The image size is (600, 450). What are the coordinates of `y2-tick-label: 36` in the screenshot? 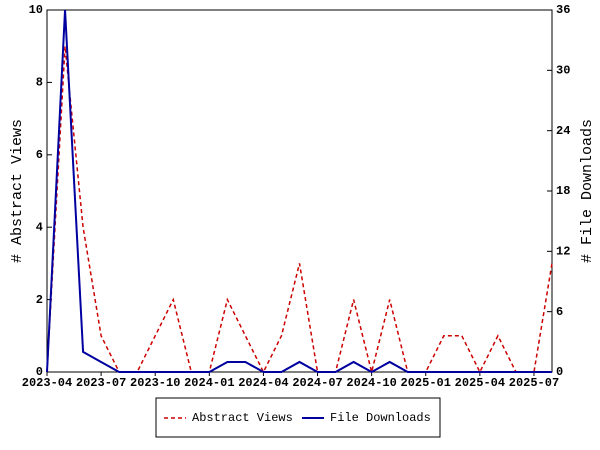 It's located at (563, 10).